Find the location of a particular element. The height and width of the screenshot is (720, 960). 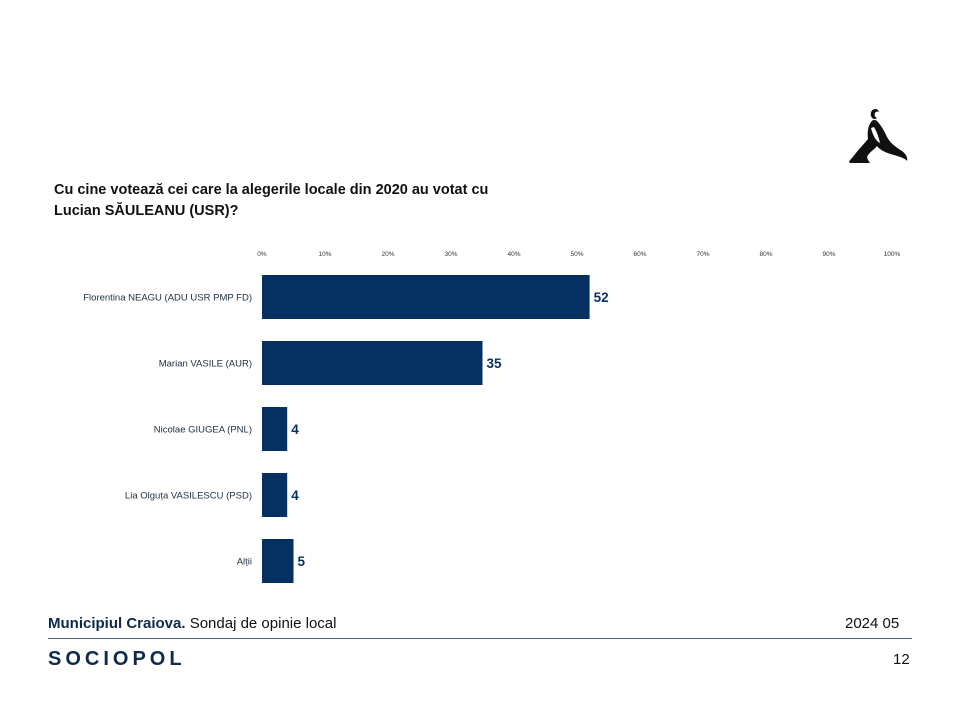

category-label: Alții is located at coordinates (244, 562).